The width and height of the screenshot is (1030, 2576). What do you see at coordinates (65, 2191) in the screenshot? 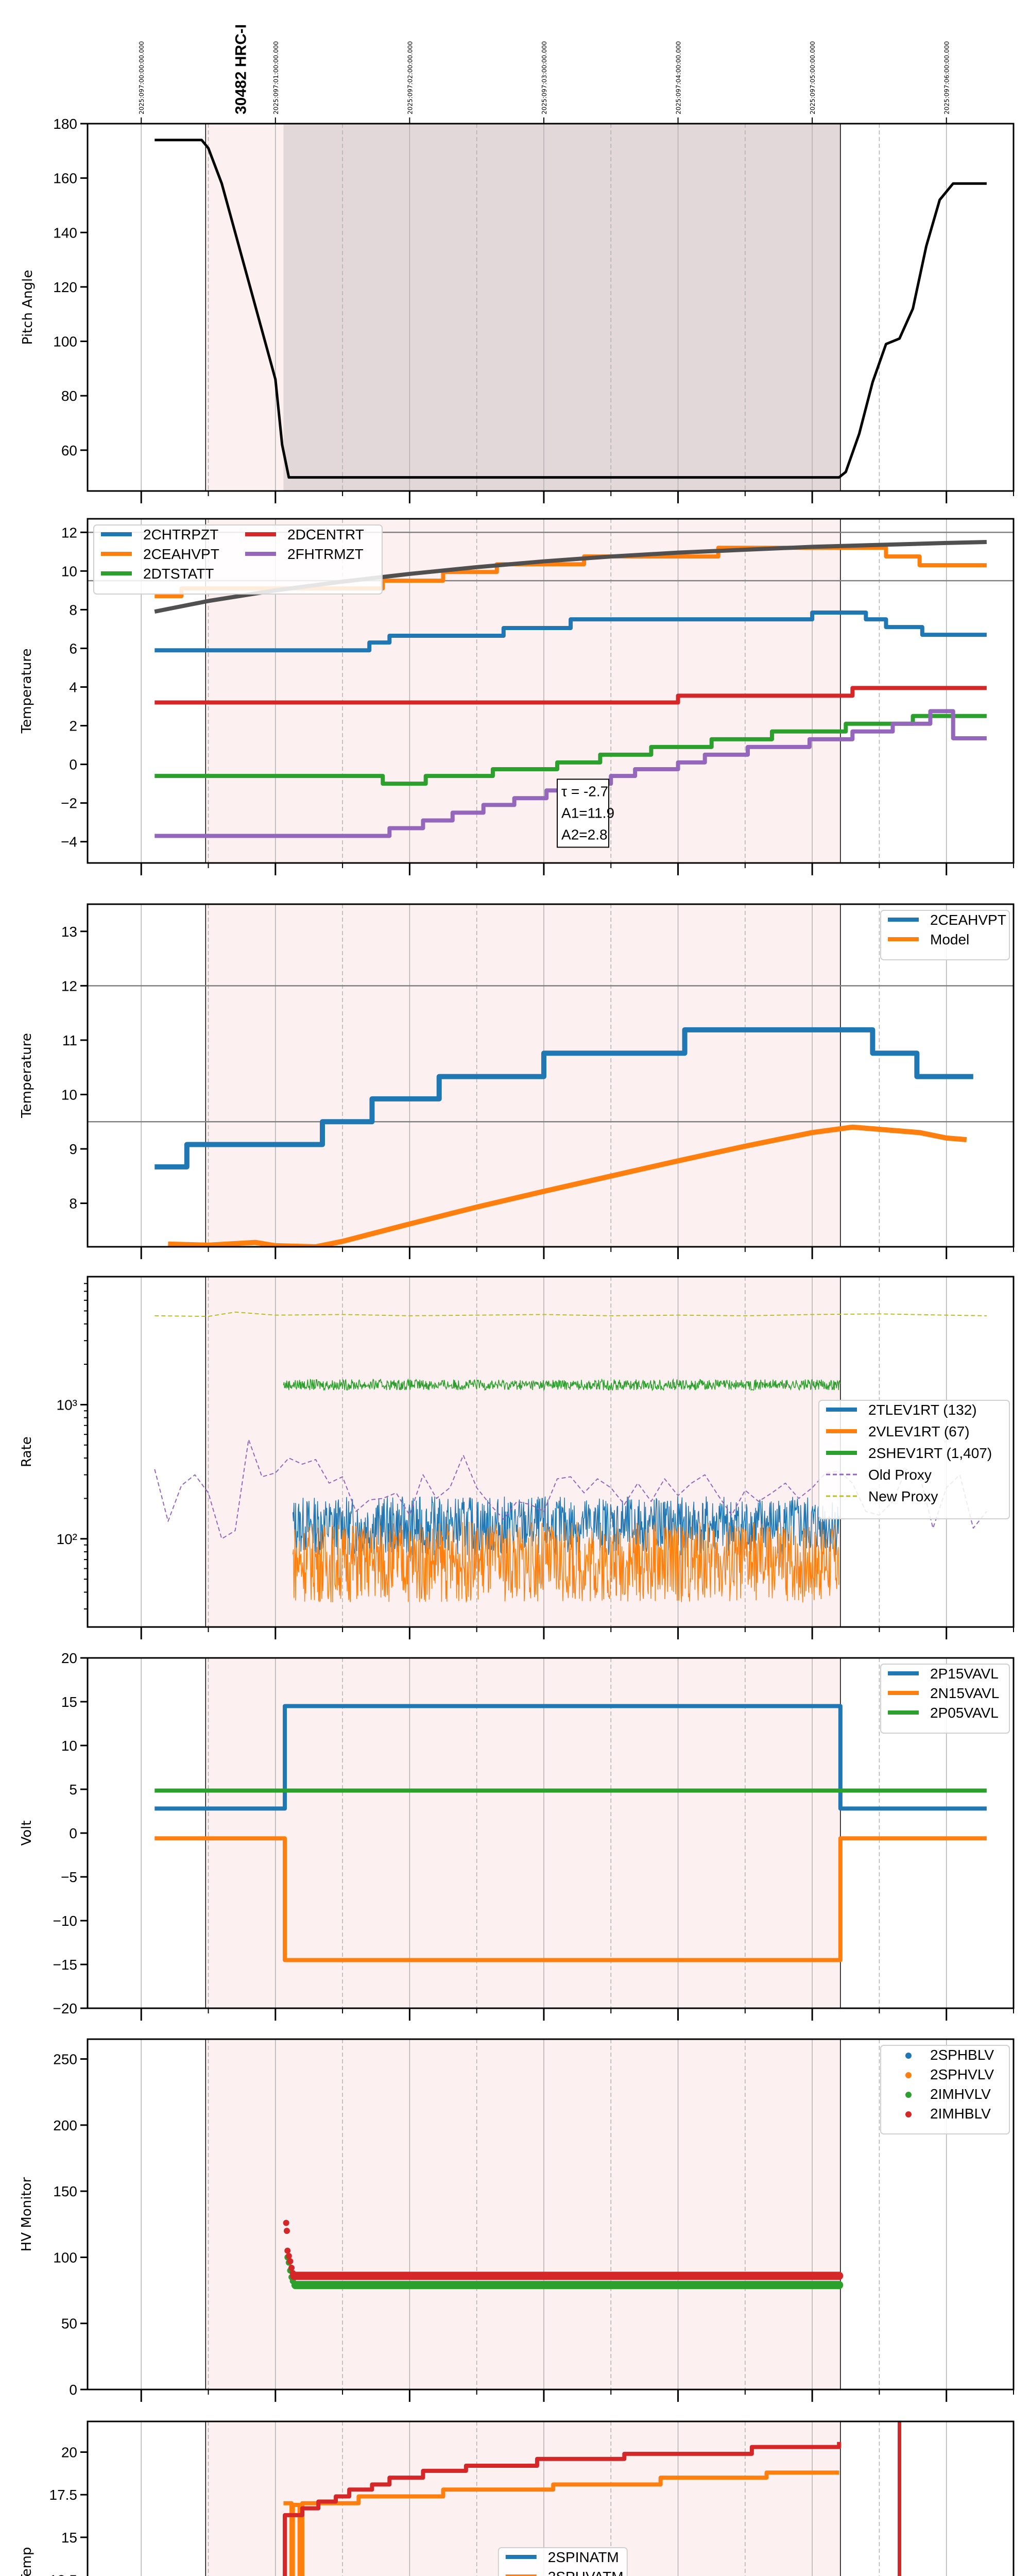
I see `y-tick-label: 150` at bounding box center [65, 2191].